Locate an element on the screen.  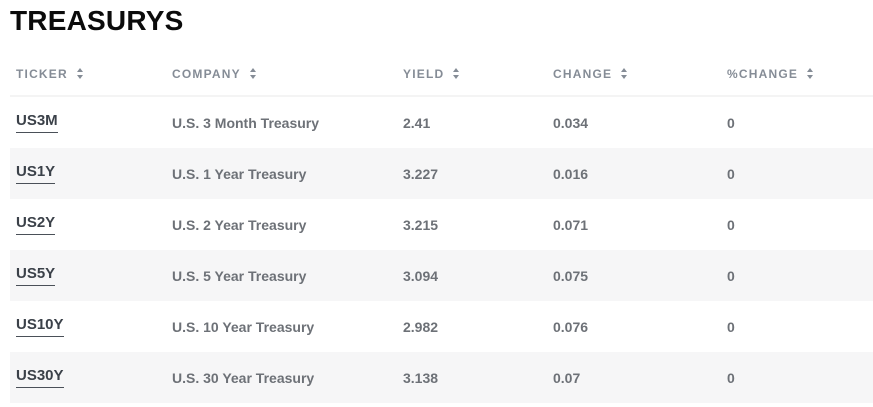
change-value: 0.071 is located at coordinates (571, 224).